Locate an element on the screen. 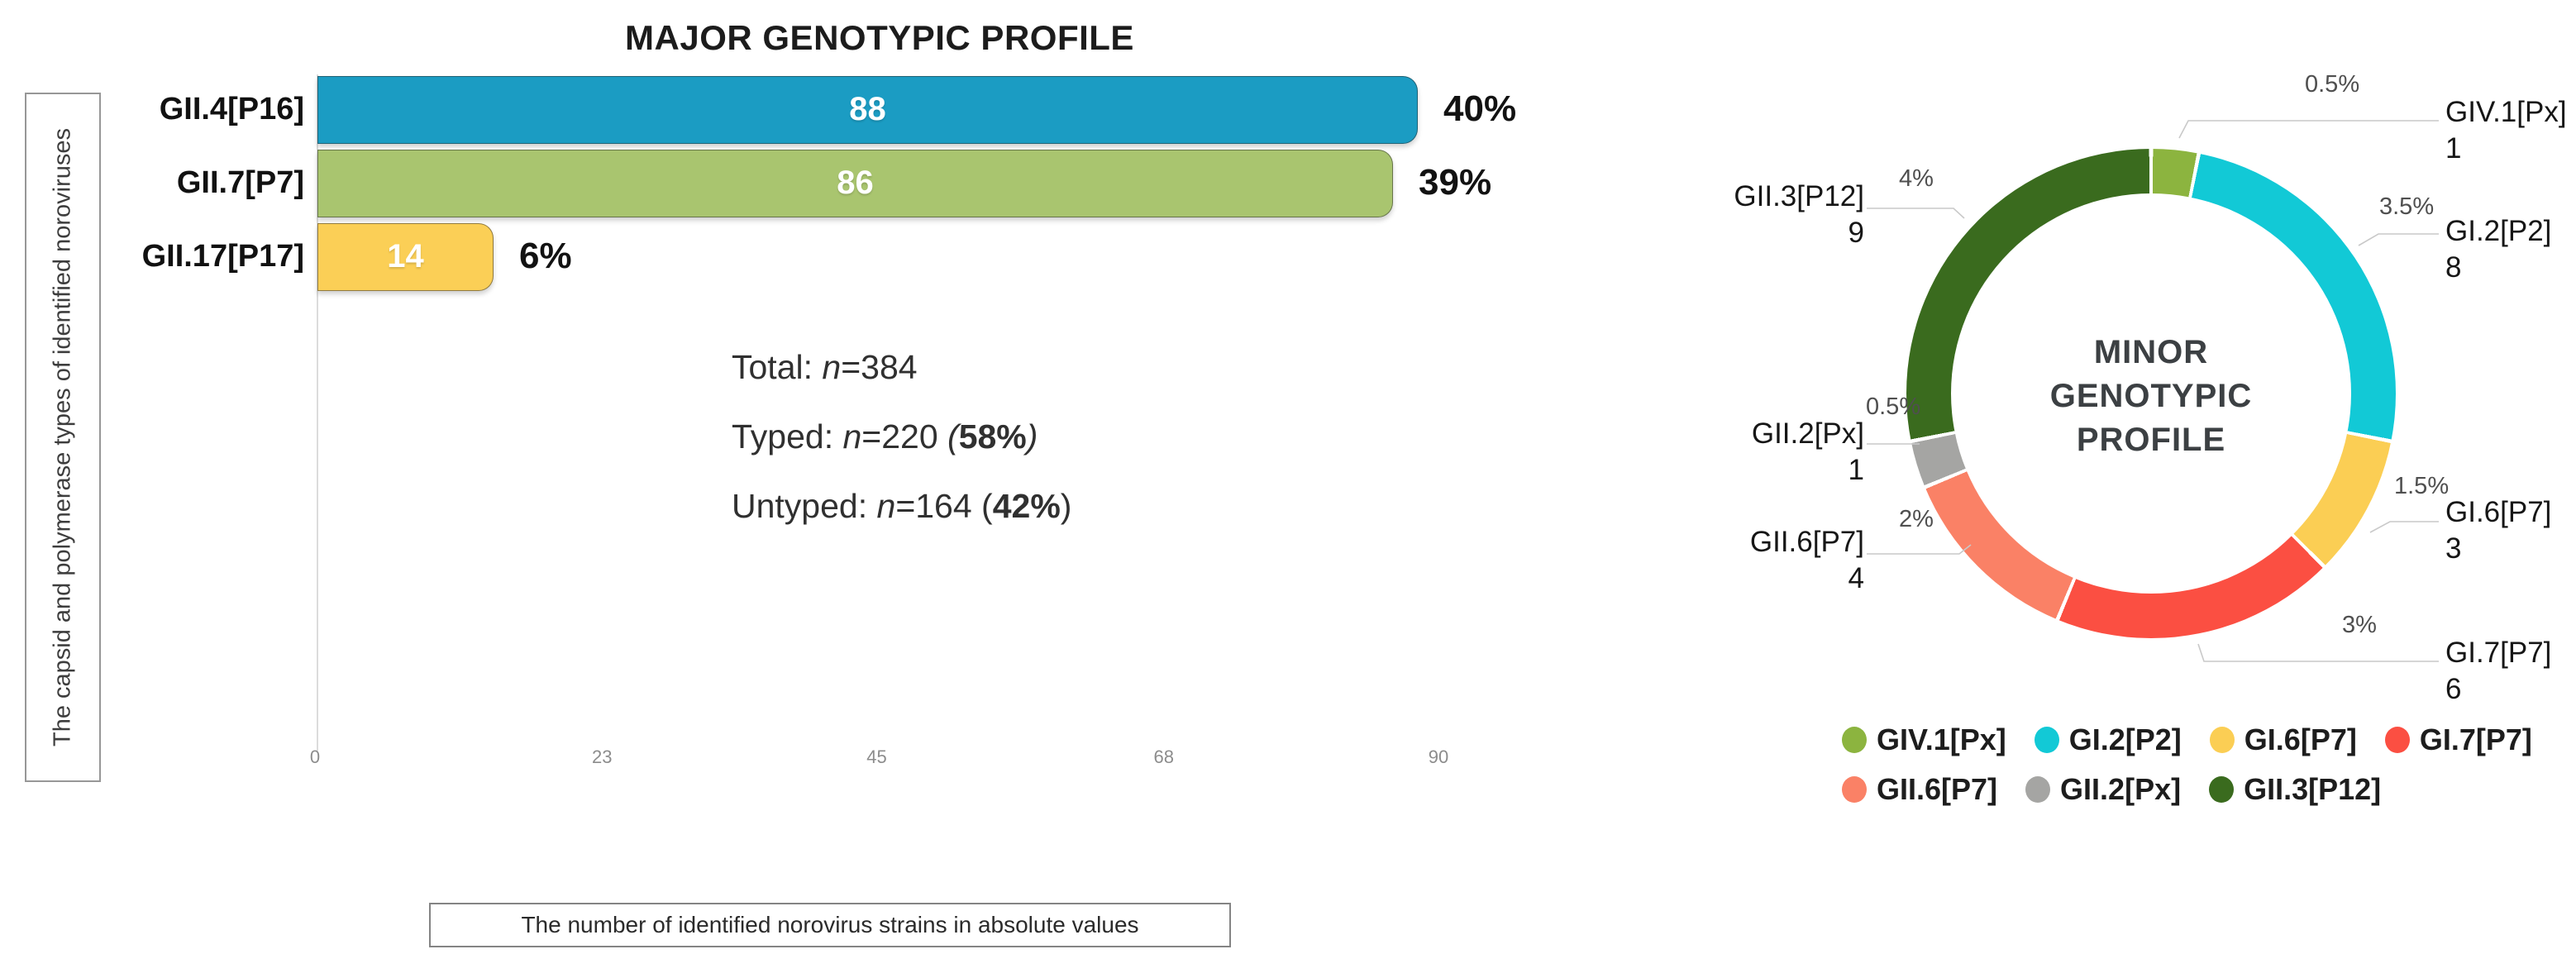 The width and height of the screenshot is (2576, 954). callout-genotype: GII.2[Px] is located at coordinates (1808, 433).